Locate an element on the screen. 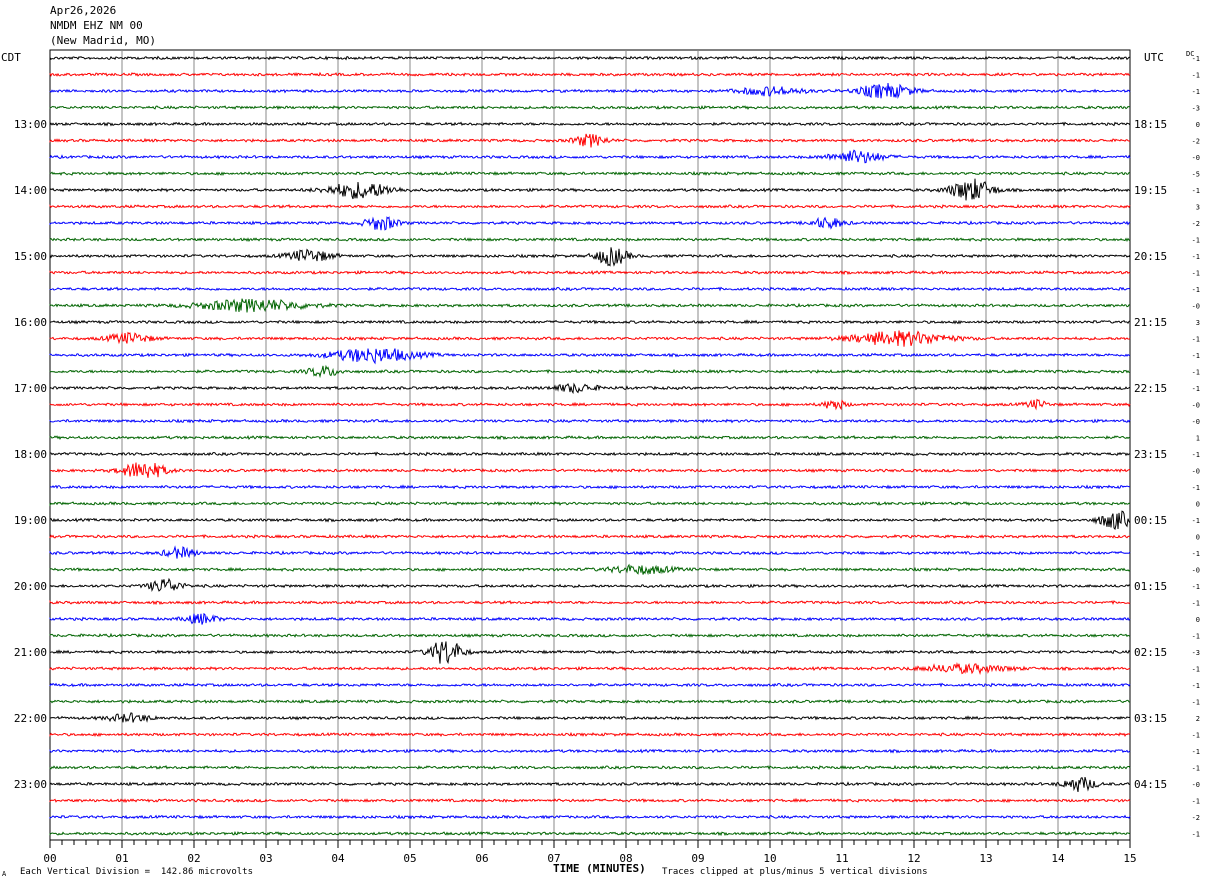  cdt-time-label: 20:00 is located at coordinates (30, 586).